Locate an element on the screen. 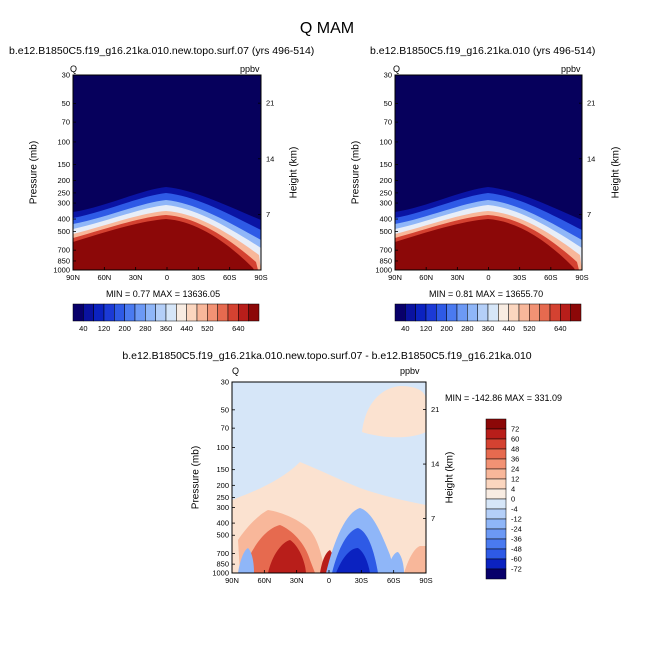  right-pressure-tick-label: 850 is located at coordinates (385, 260).